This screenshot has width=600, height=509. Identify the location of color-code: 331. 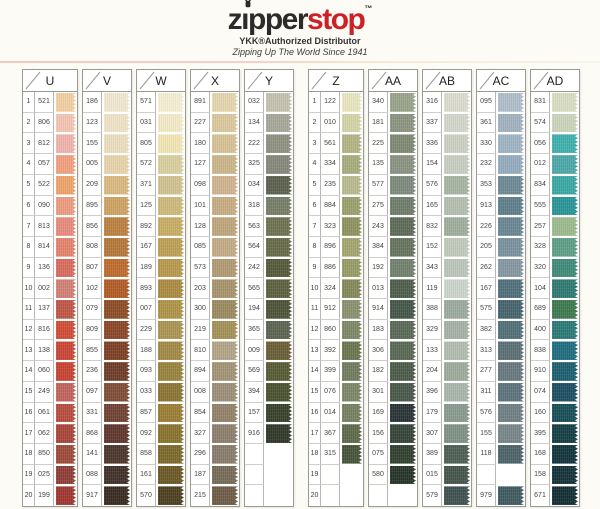
(92, 413).